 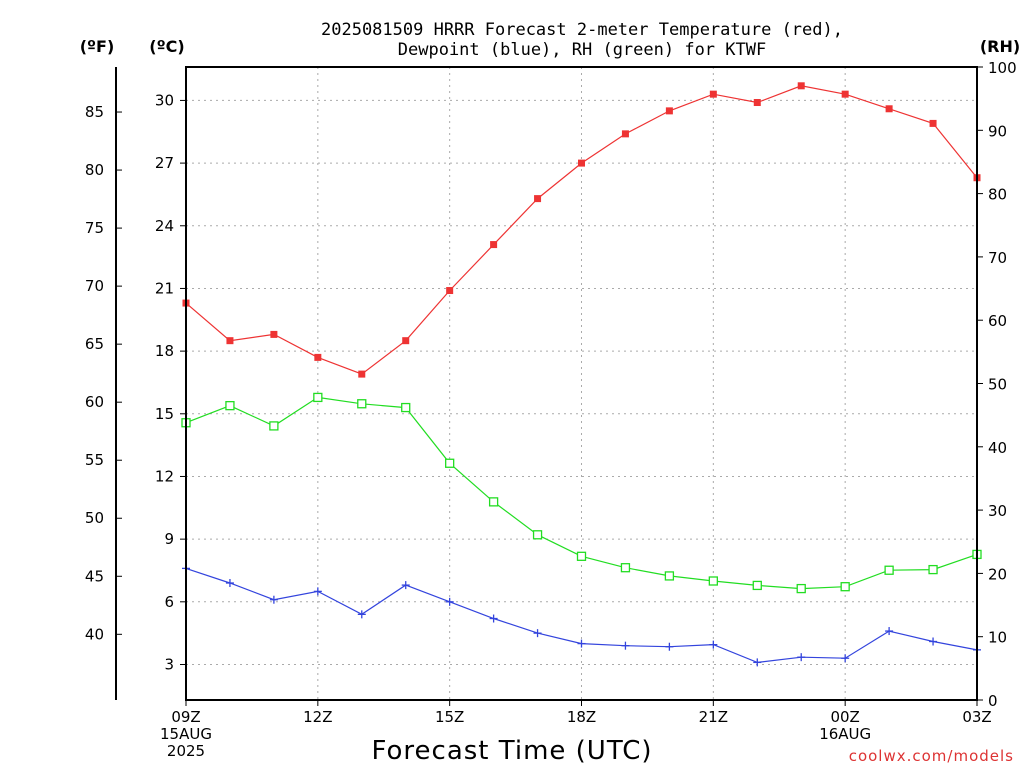 What do you see at coordinates (94, 402) in the screenshot?
I see `fahrenheit-tick-label: 60` at bounding box center [94, 402].